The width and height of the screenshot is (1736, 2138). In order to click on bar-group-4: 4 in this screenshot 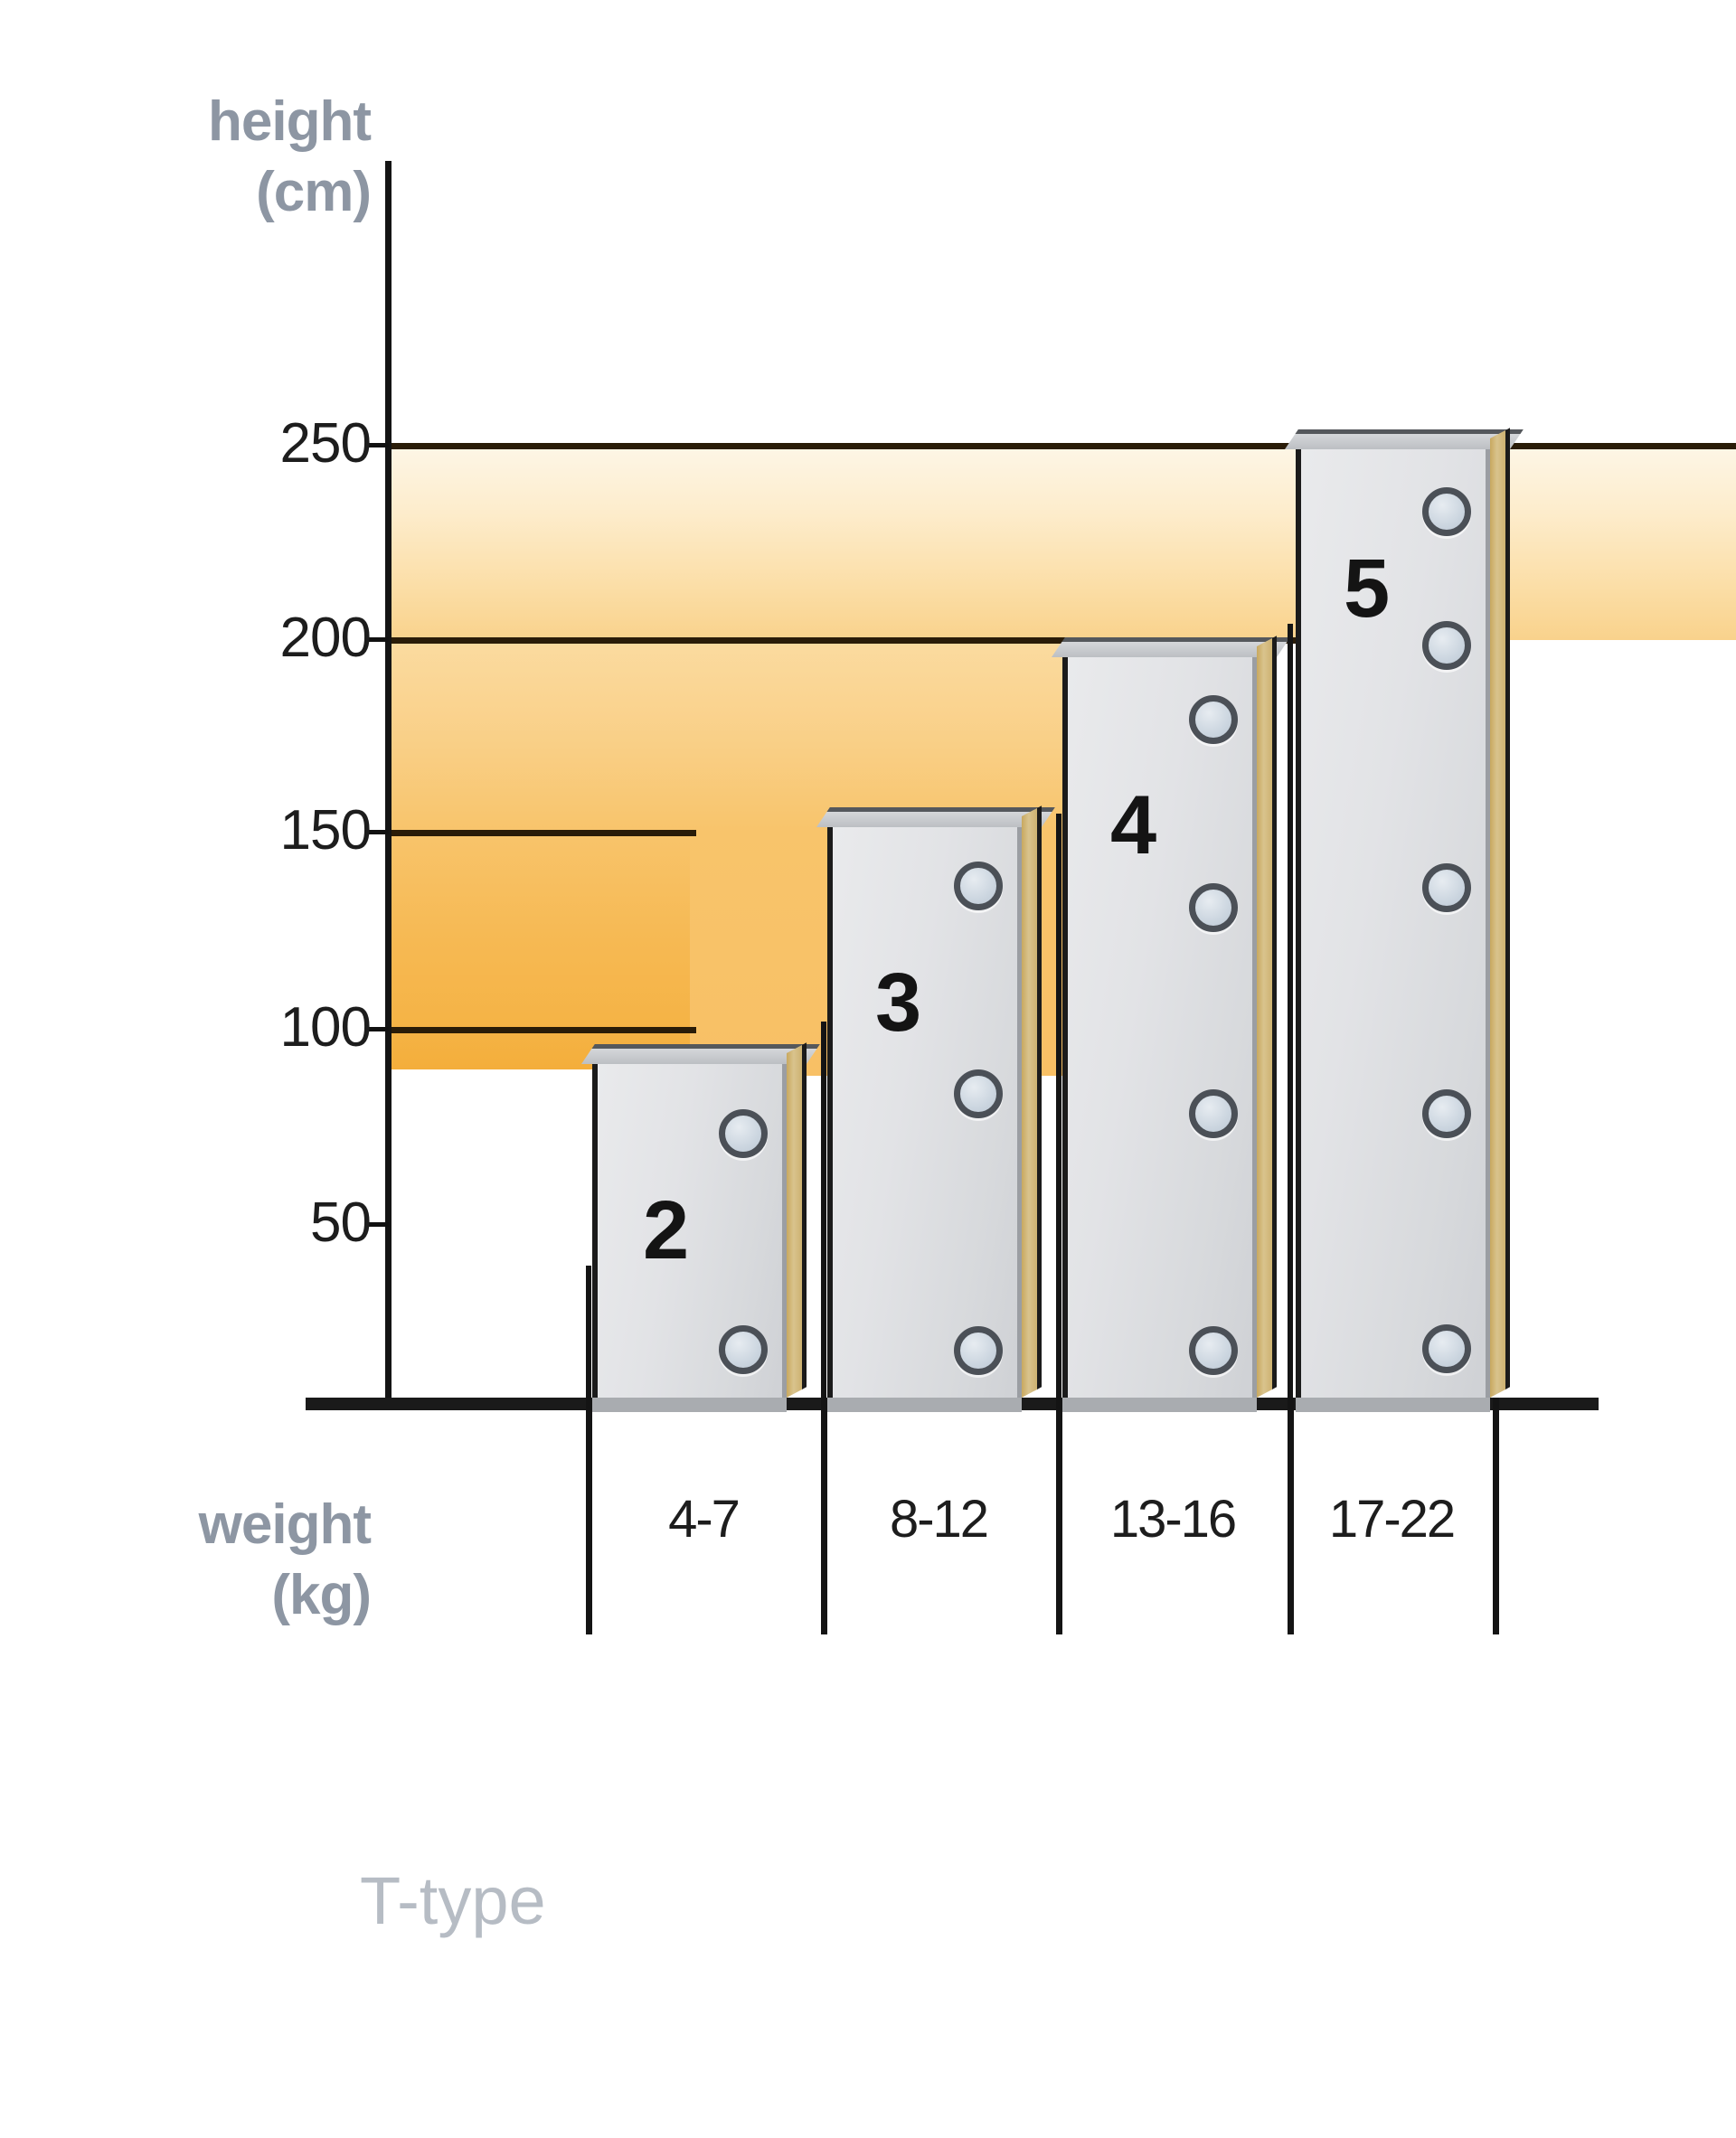, I will do `click(1171, 1024)`.